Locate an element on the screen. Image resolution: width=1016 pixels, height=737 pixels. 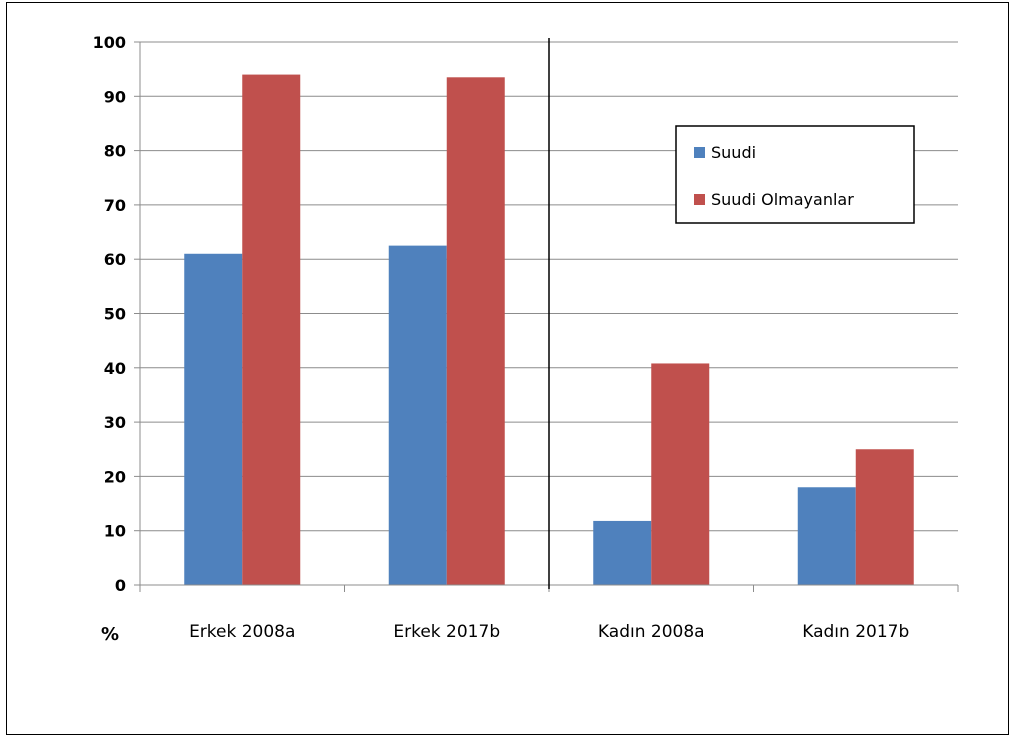
legend: Suudi Suudi Olmayanlar is located at coordinates (795, 174).